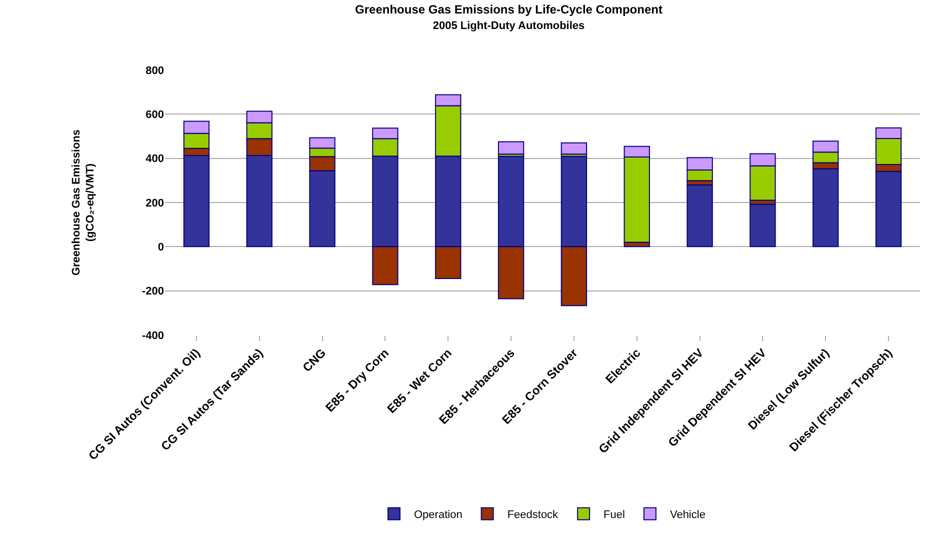 The image size is (925, 534). What do you see at coordinates (155, 70) in the screenshot?
I see `y-tick-label: 800` at bounding box center [155, 70].